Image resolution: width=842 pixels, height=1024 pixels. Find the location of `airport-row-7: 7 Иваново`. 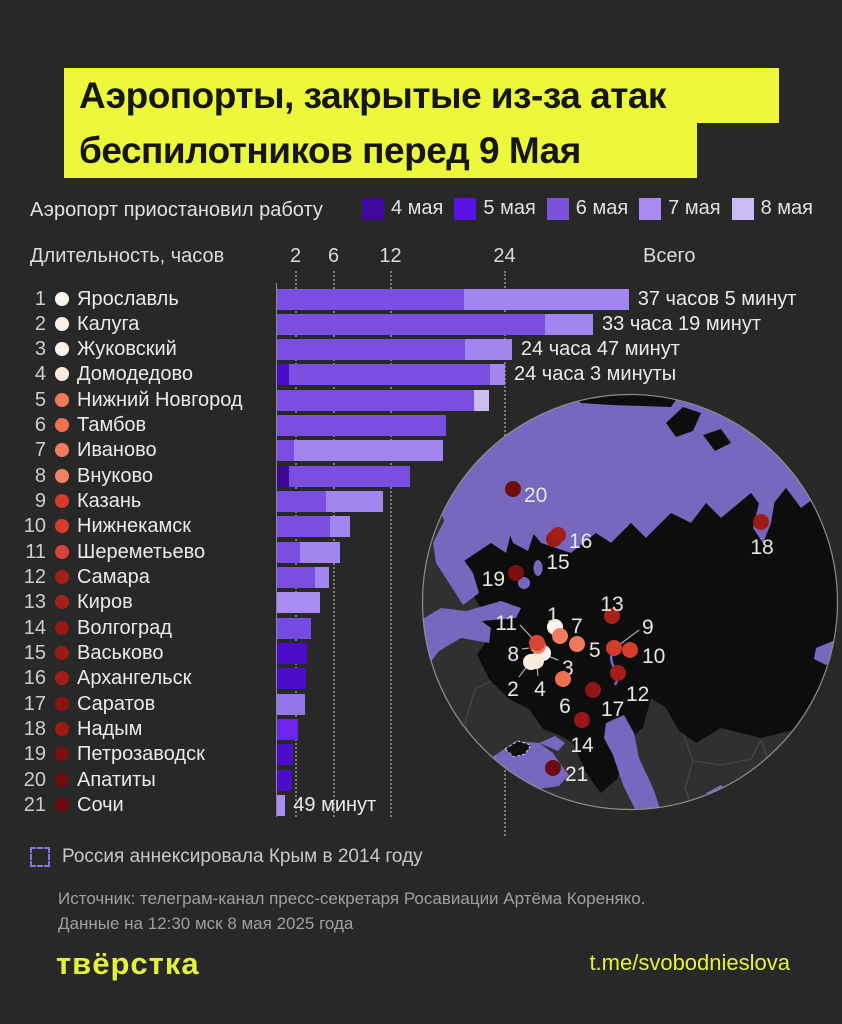

airport-row-7: 7 Иваново is located at coordinates (421, 450).